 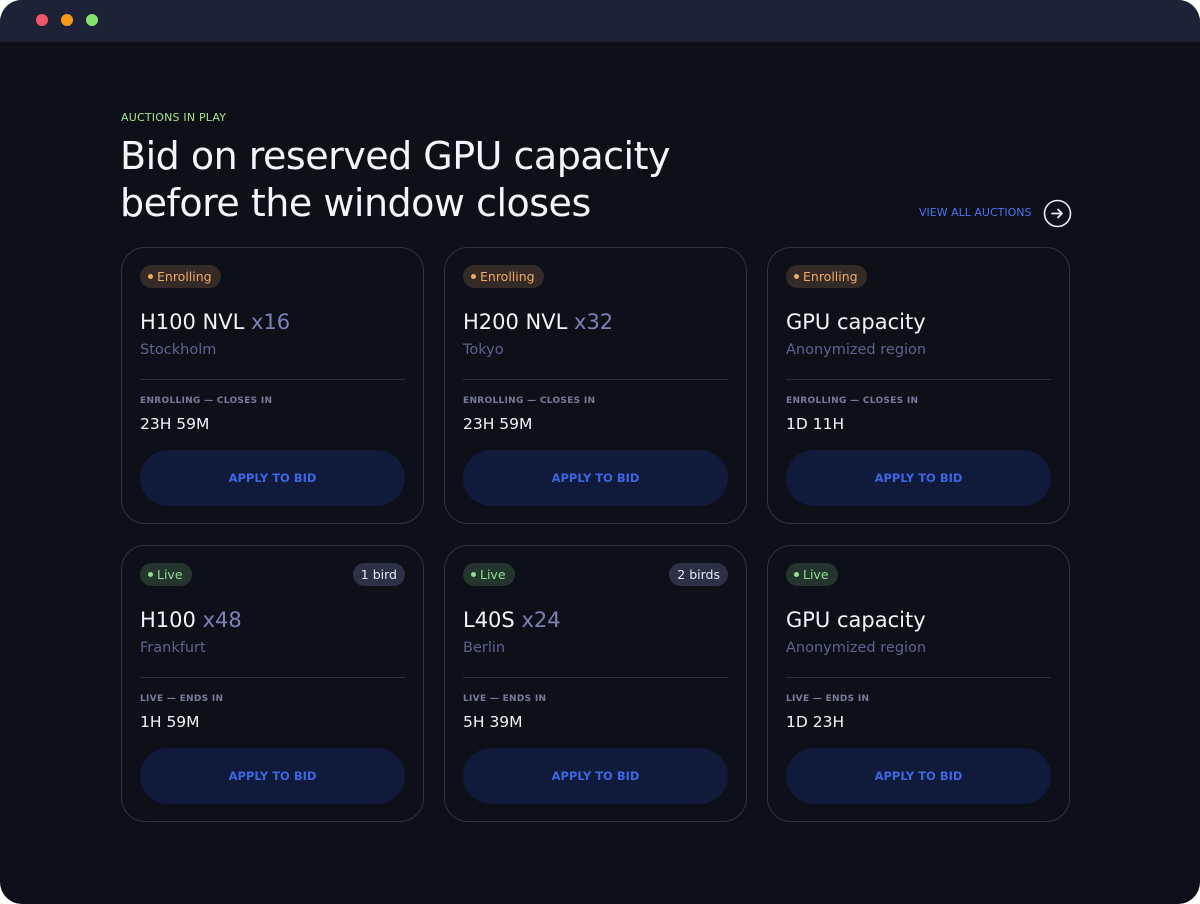 I want to click on heading-line: Bid on reserved GPU capacity, so click(x=395, y=156).